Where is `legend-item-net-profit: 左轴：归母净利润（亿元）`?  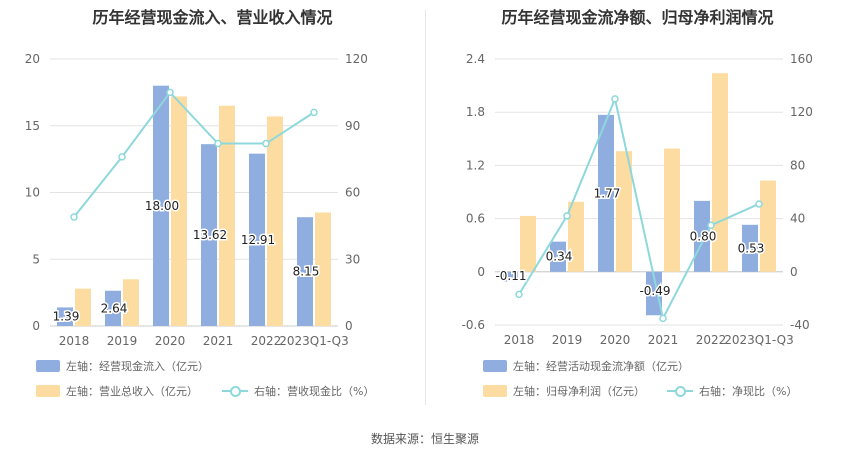
legend-item-net-profit: 左轴：归母净利润（亿元） is located at coordinates (564, 391).